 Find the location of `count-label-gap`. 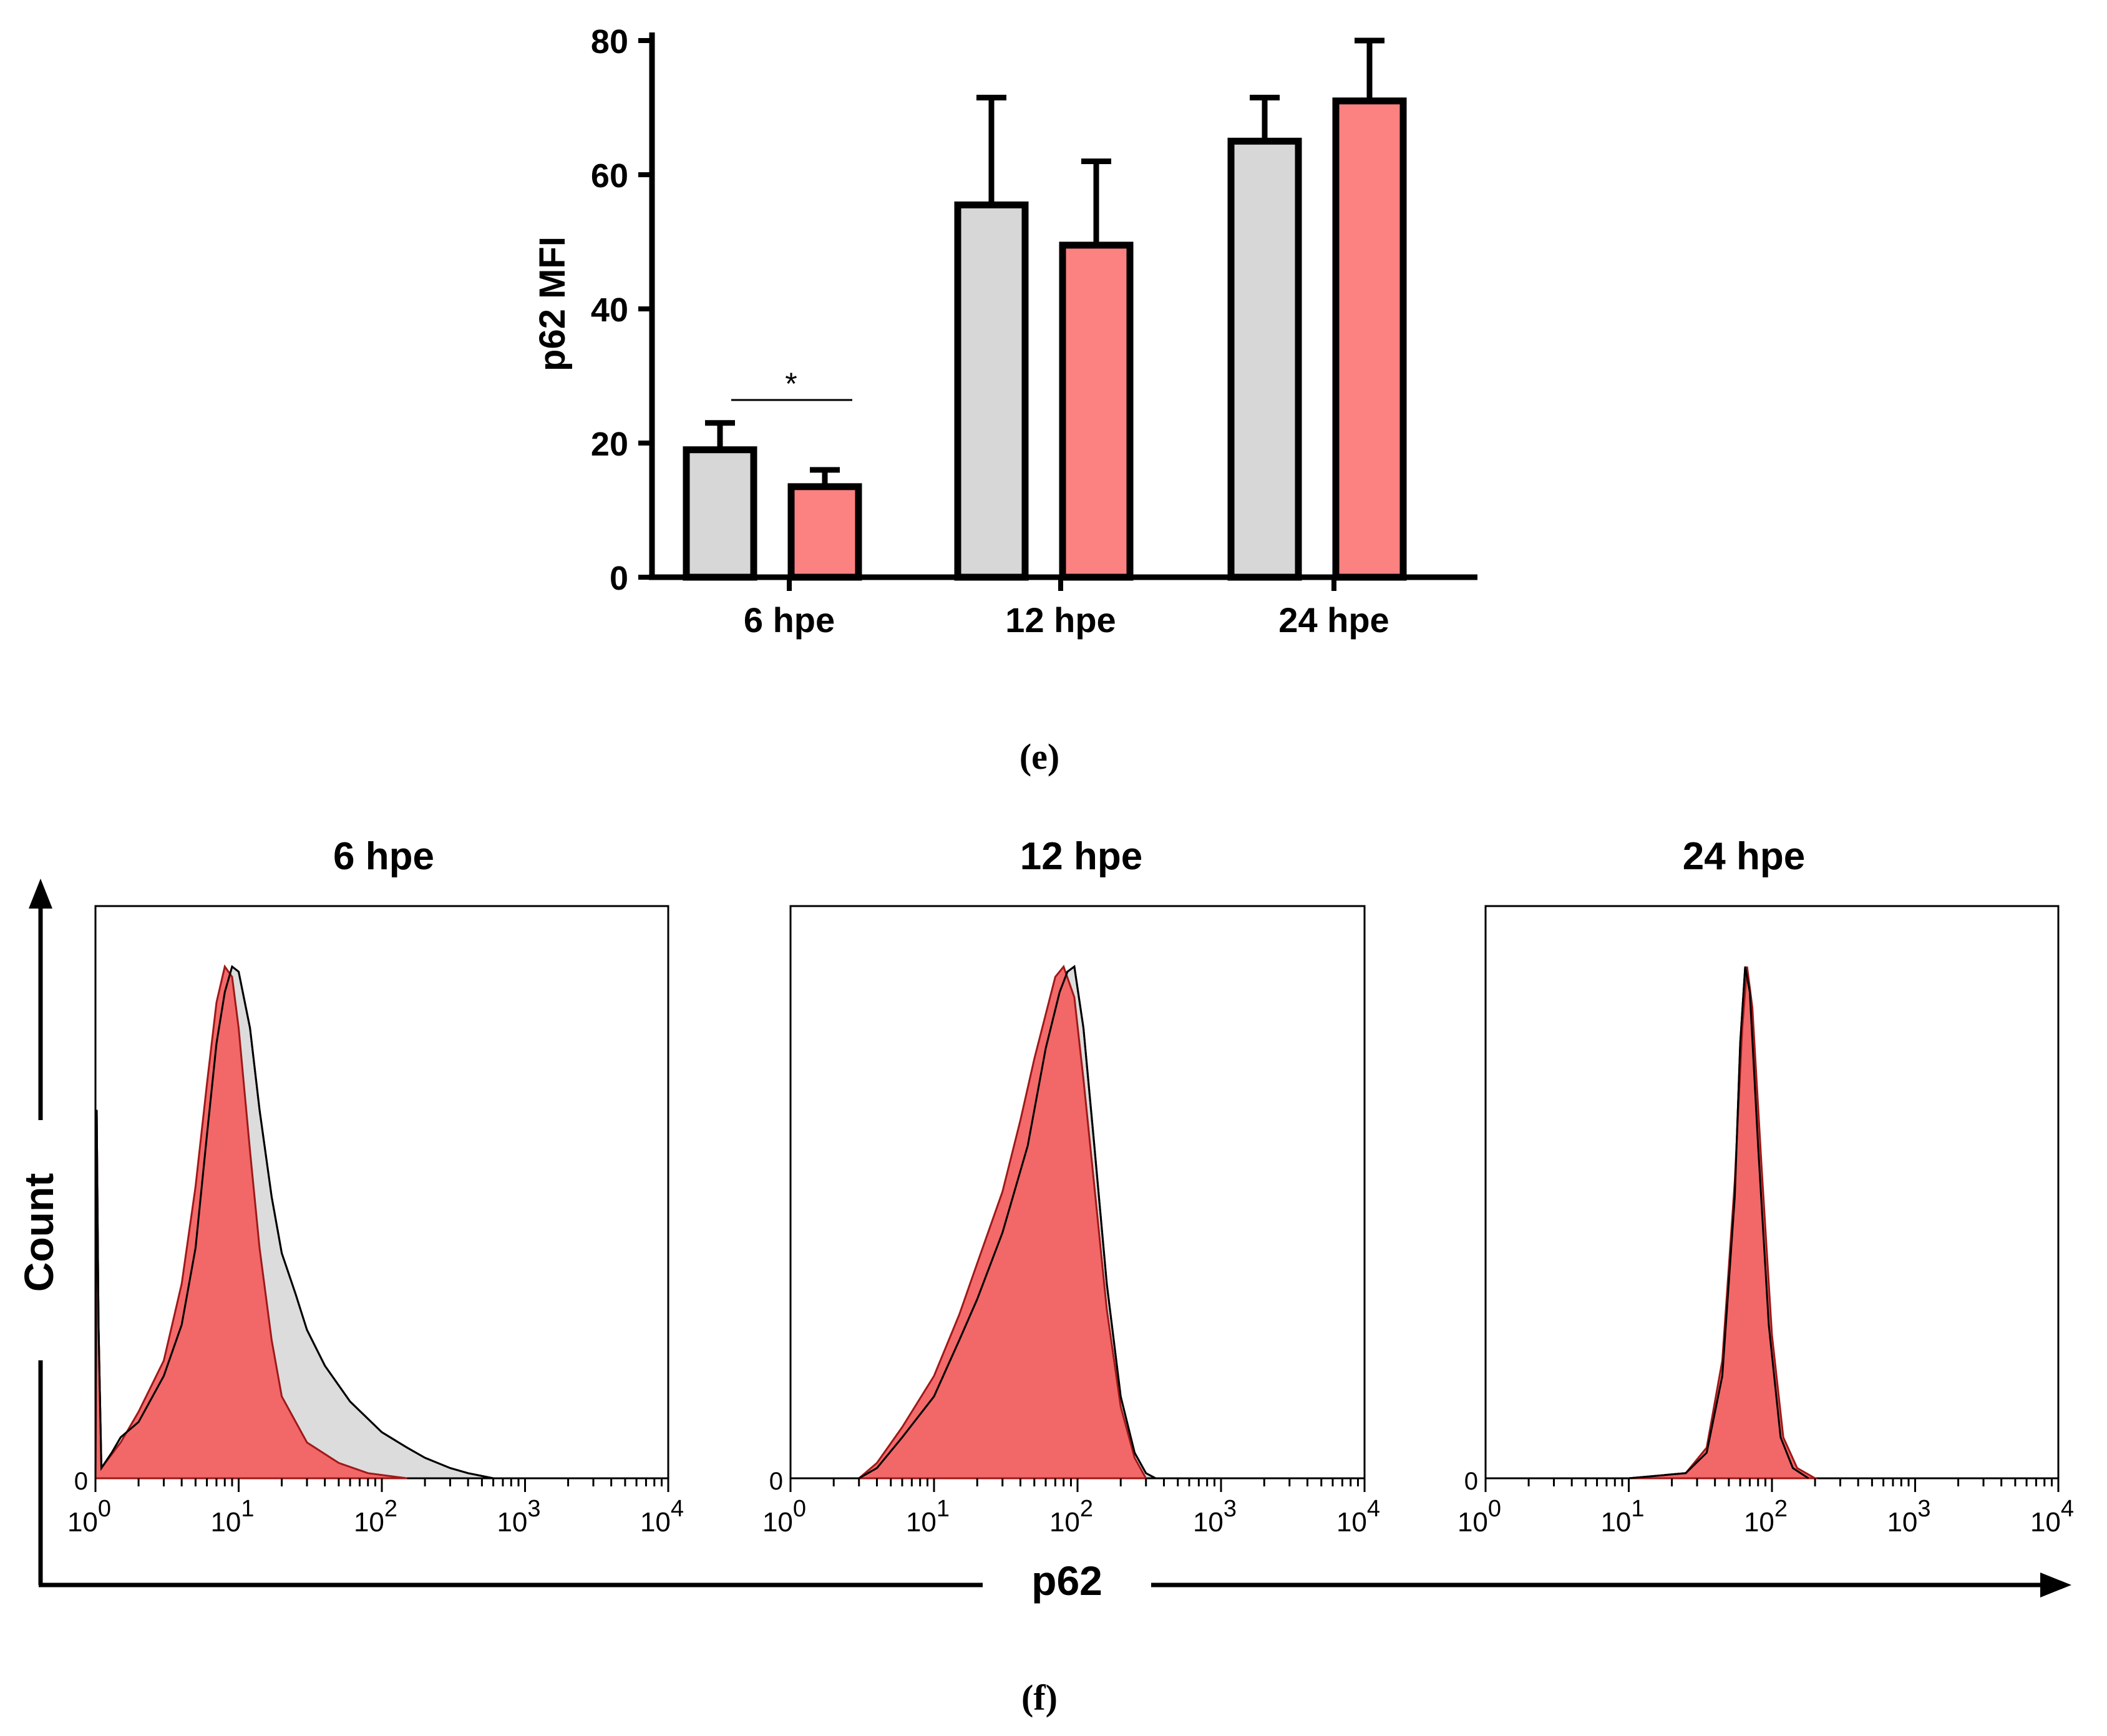

count-label-gap is located at coordinates (40, 1240).